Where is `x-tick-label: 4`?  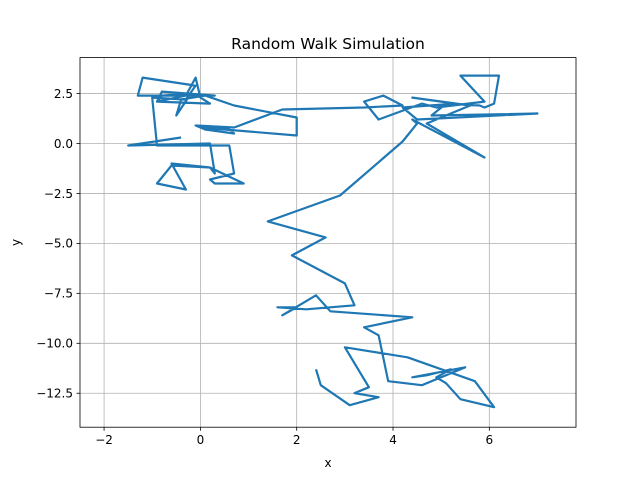 x-tick-label: 4 is located at coordinates (393, 440).